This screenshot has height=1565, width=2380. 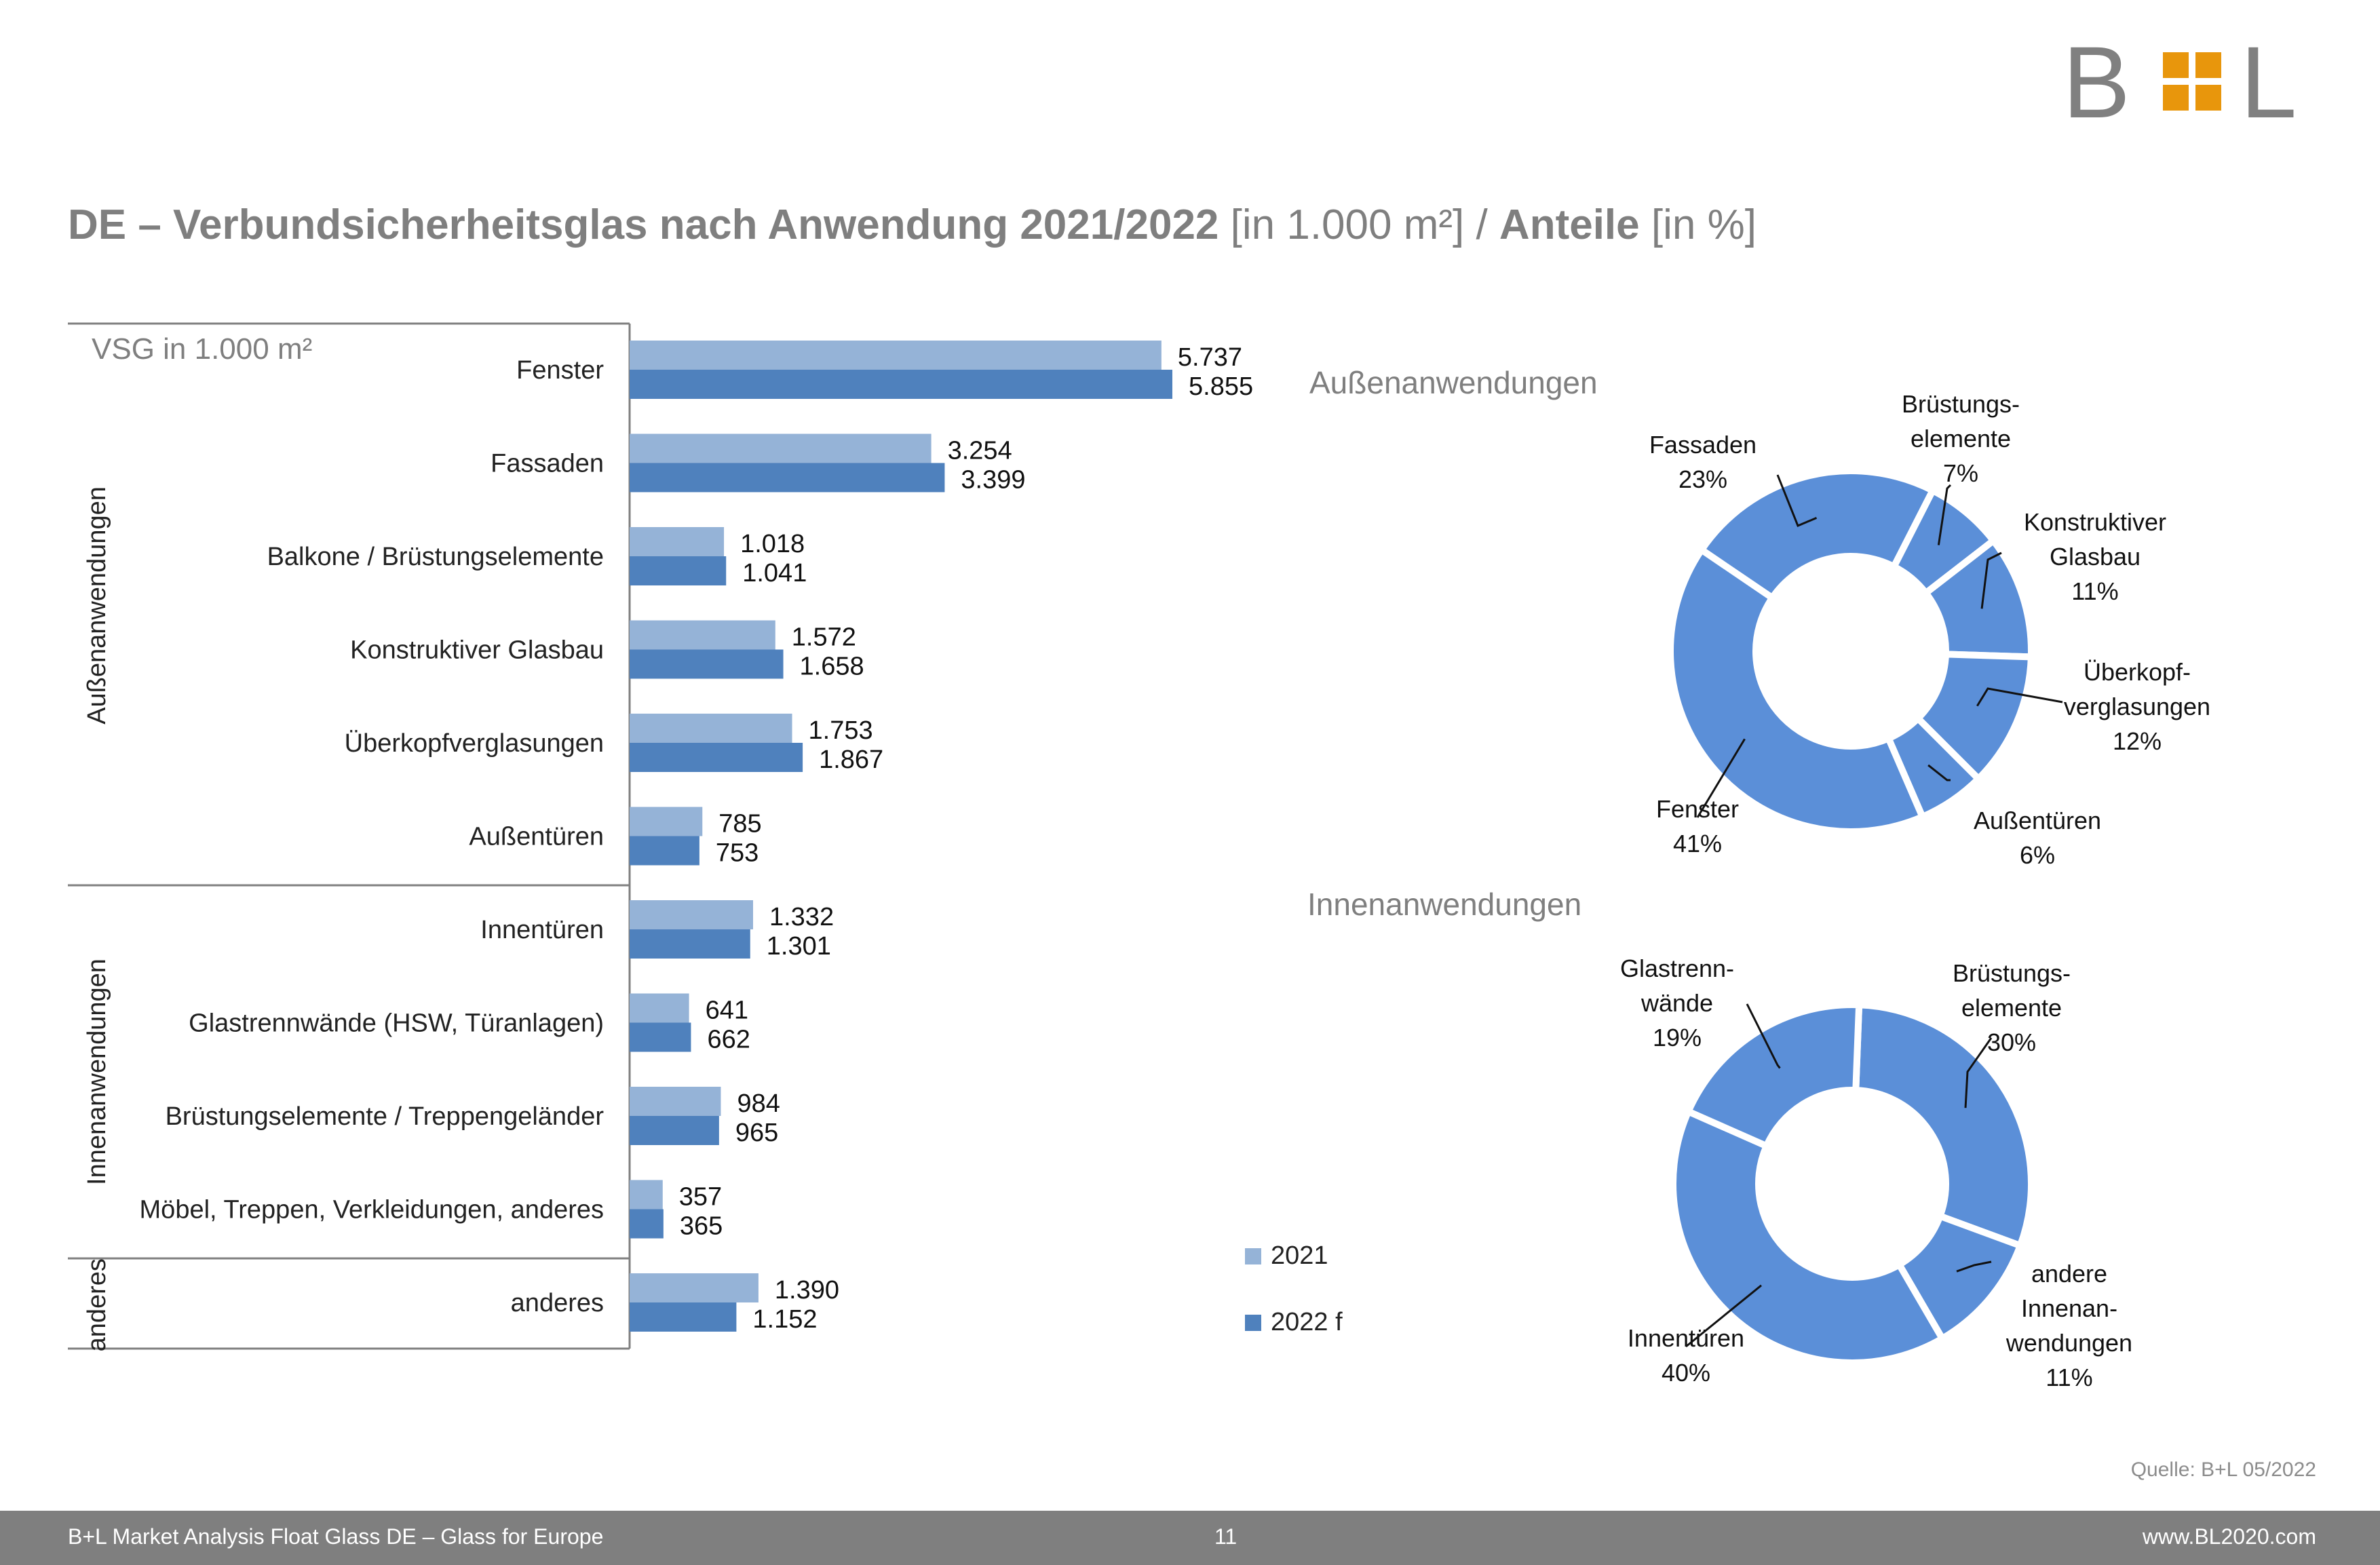 I want to click on slice-label: Konstruktiver Glasbau 11%, so click(x=2095, y=556).